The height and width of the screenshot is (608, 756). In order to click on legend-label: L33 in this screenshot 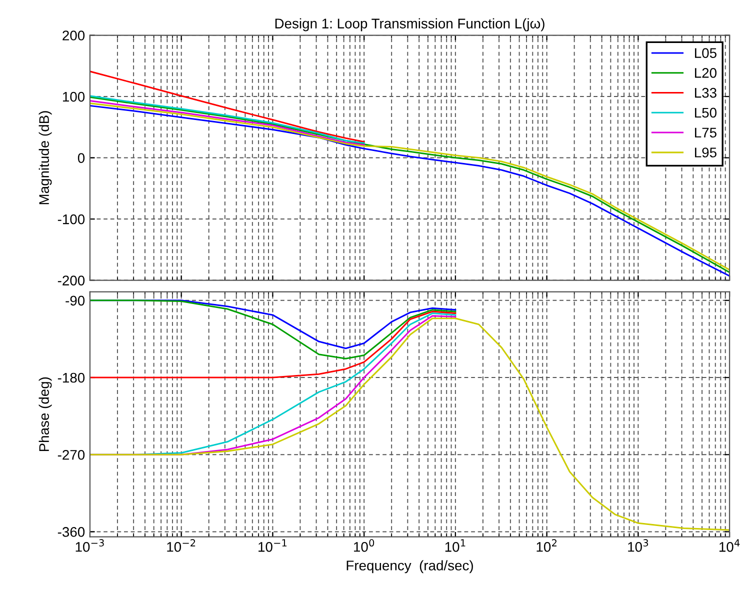, I will do `click(705, 93)`.